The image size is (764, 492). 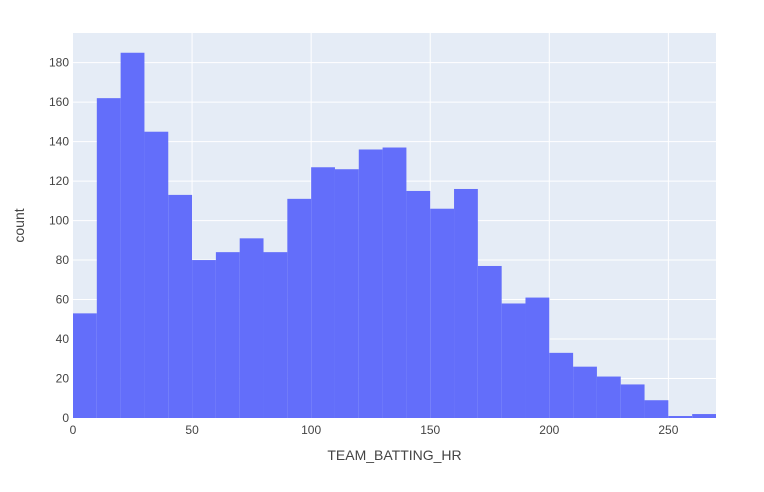 What do you see at coordinates (311, 430) in the screenshot?
I see `x-tick-label: 100` at bounding box center [311, 430].